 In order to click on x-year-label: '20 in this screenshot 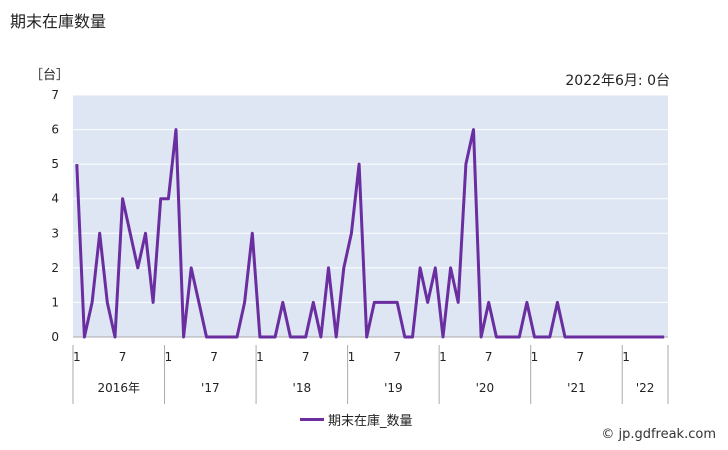, I will do `click(485, 388)`.